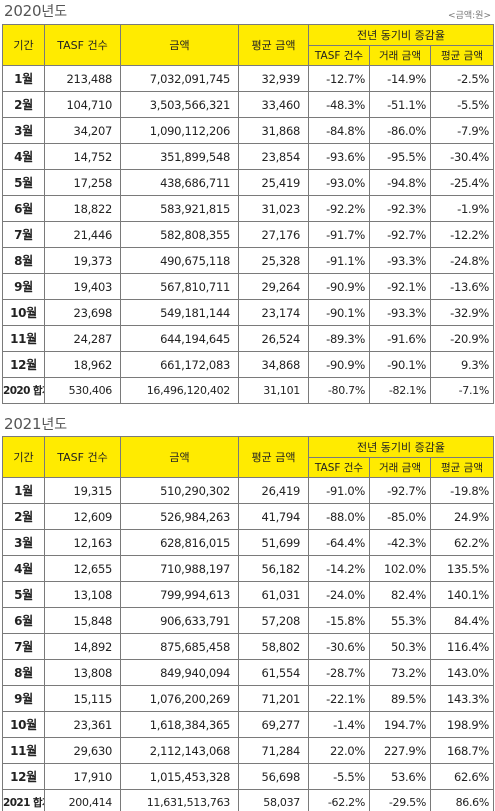 This screenshot has width=495, height=811. I want to click on cell-avg-amount: 71,201, so click(273, 698).